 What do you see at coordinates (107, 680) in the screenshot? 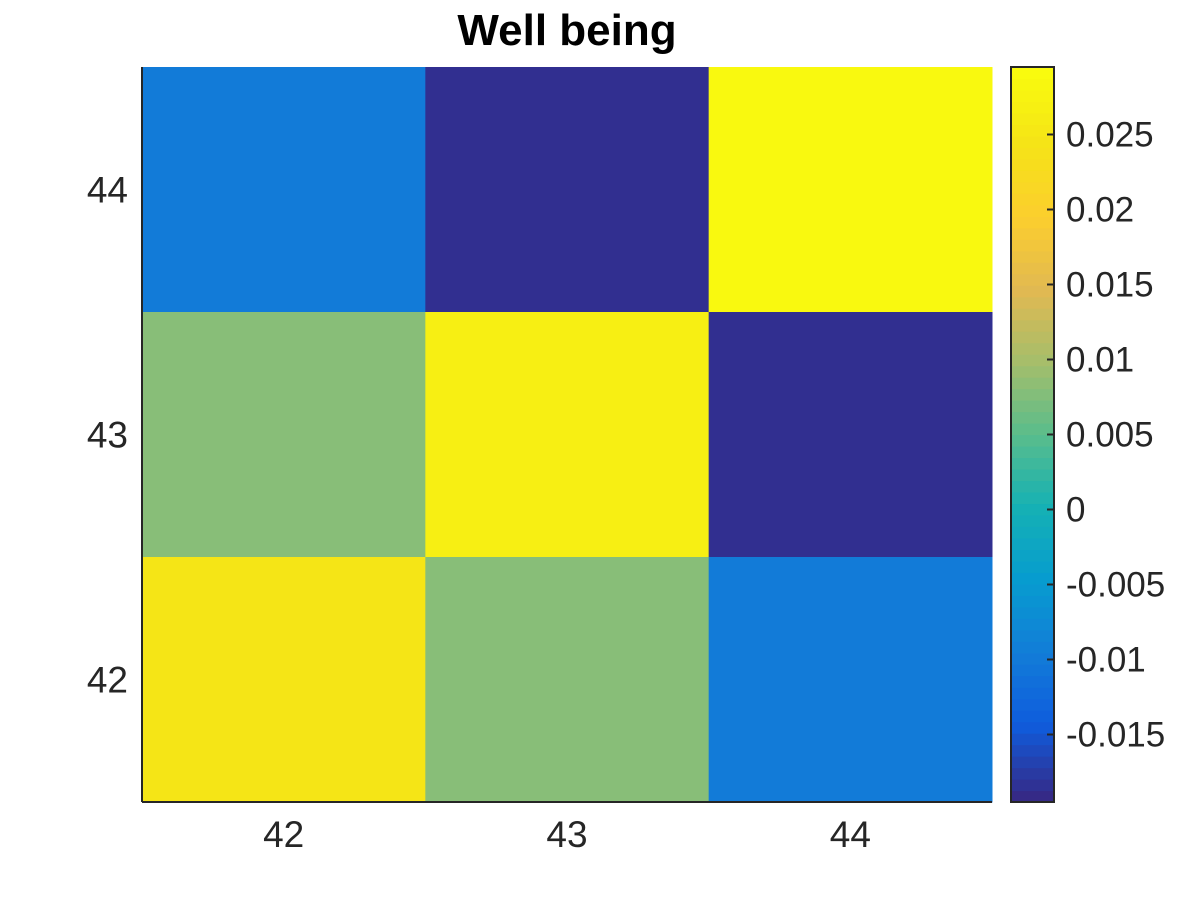
I see `y-tick-label: 42` at bounding box center [107, 680].